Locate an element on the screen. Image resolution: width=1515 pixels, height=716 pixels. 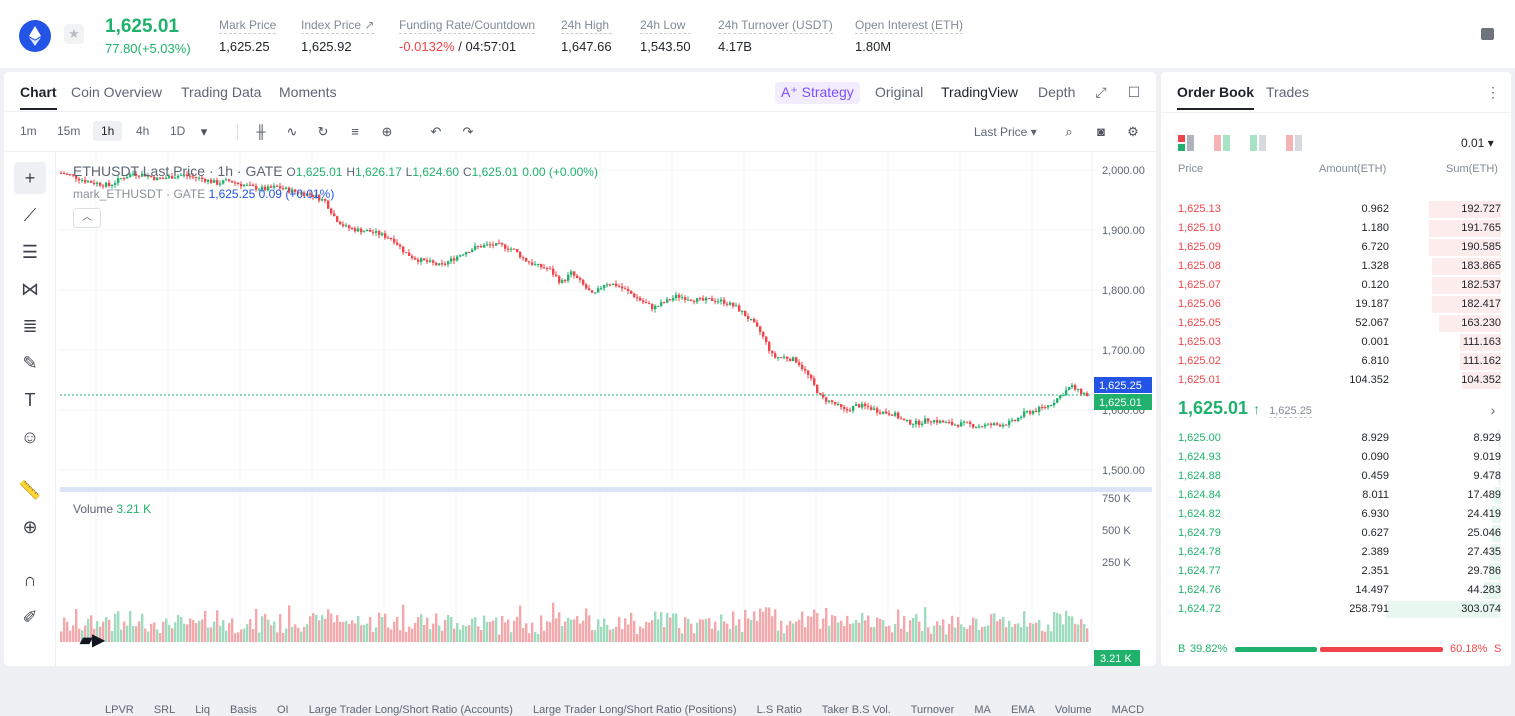
indicator-macd: MACD is located at coordinates (1128, 710).